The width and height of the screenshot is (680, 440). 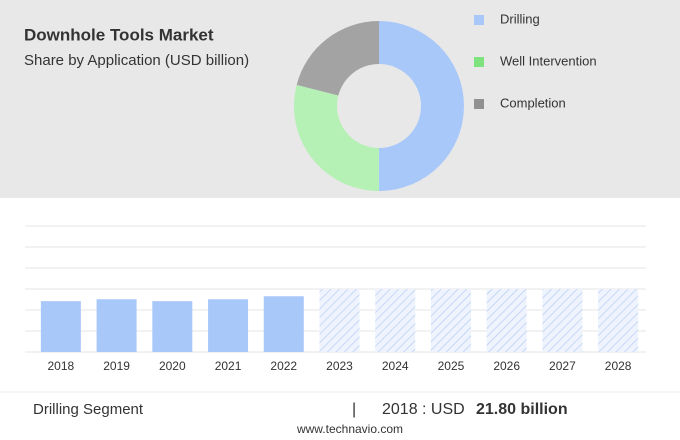 What do you see at coordinates (228, 366) in the screenshot?
I see `x-tick-label: 2021` at bounding box center [228, 366].